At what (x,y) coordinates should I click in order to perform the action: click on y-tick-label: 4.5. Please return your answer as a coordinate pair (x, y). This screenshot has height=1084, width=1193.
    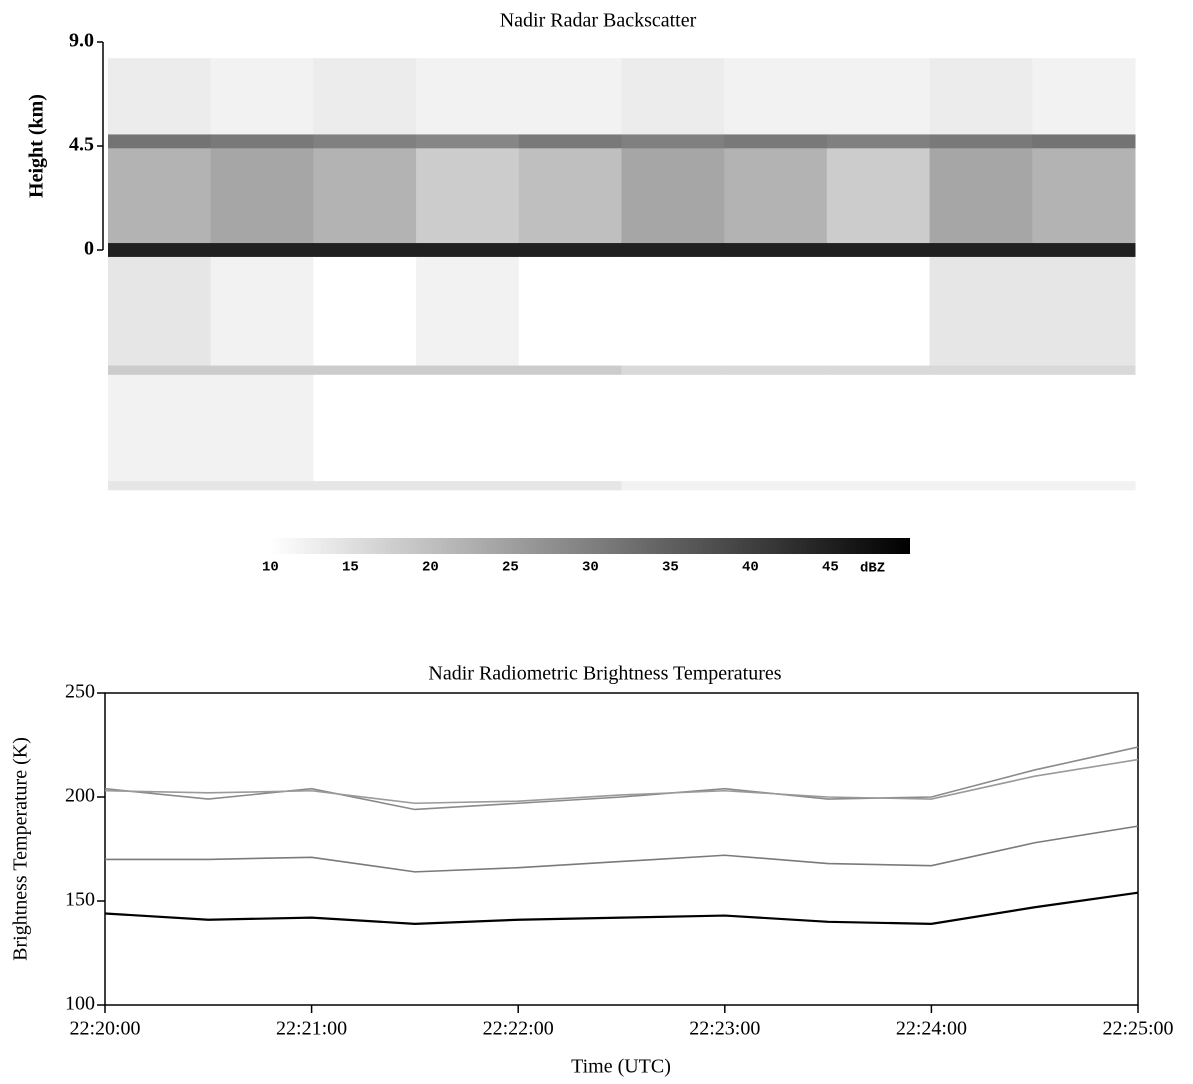
    Looking at the image, I should click on (81, 145).